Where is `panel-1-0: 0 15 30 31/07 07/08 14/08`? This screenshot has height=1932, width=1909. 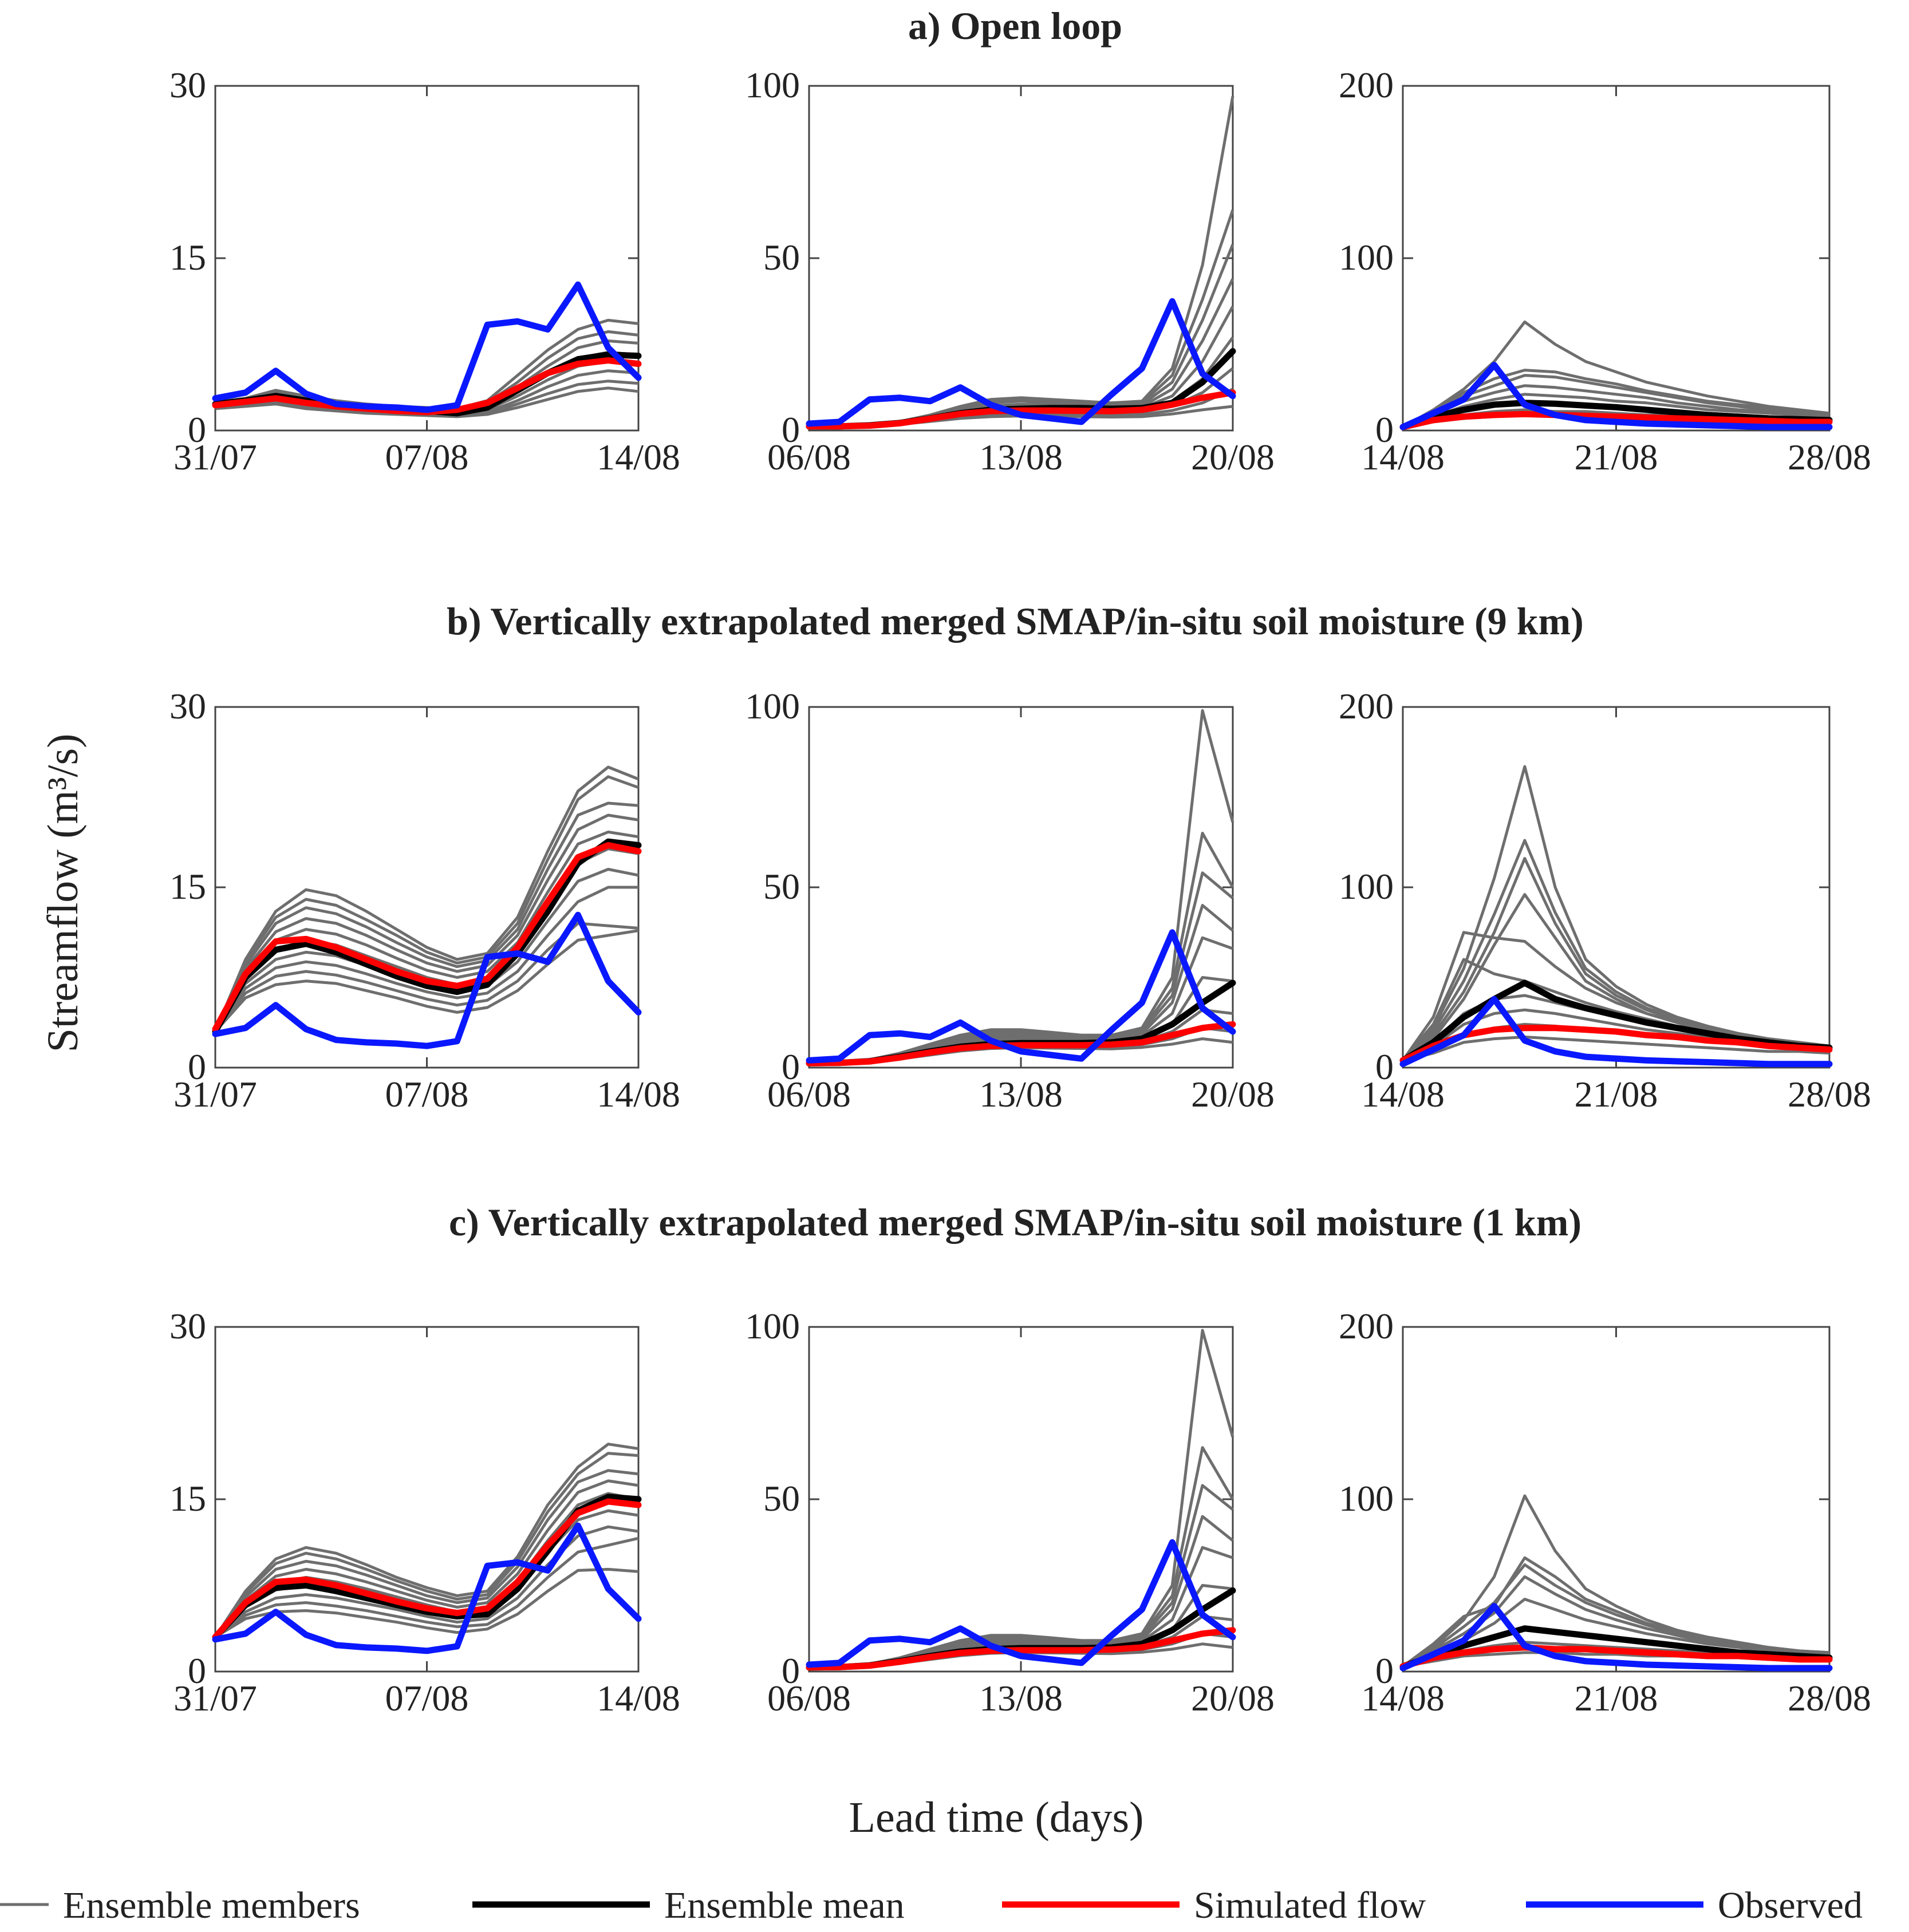 panel-1-0: 0 15 30 31/07 07/08 14/08 is located at coordinates (424, 900).